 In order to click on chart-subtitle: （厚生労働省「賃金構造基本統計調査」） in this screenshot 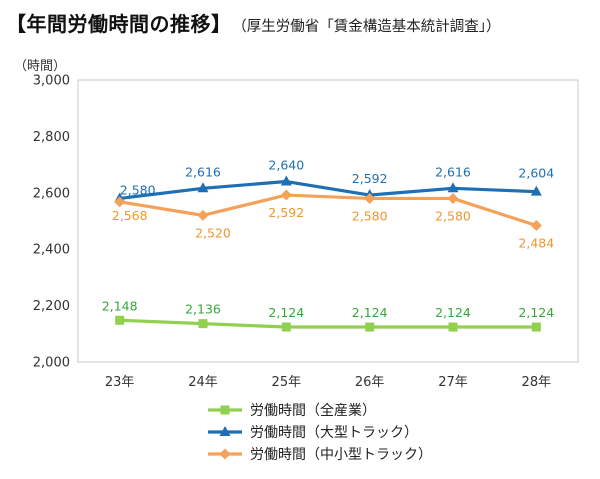, I will do `click(370, 27)`.